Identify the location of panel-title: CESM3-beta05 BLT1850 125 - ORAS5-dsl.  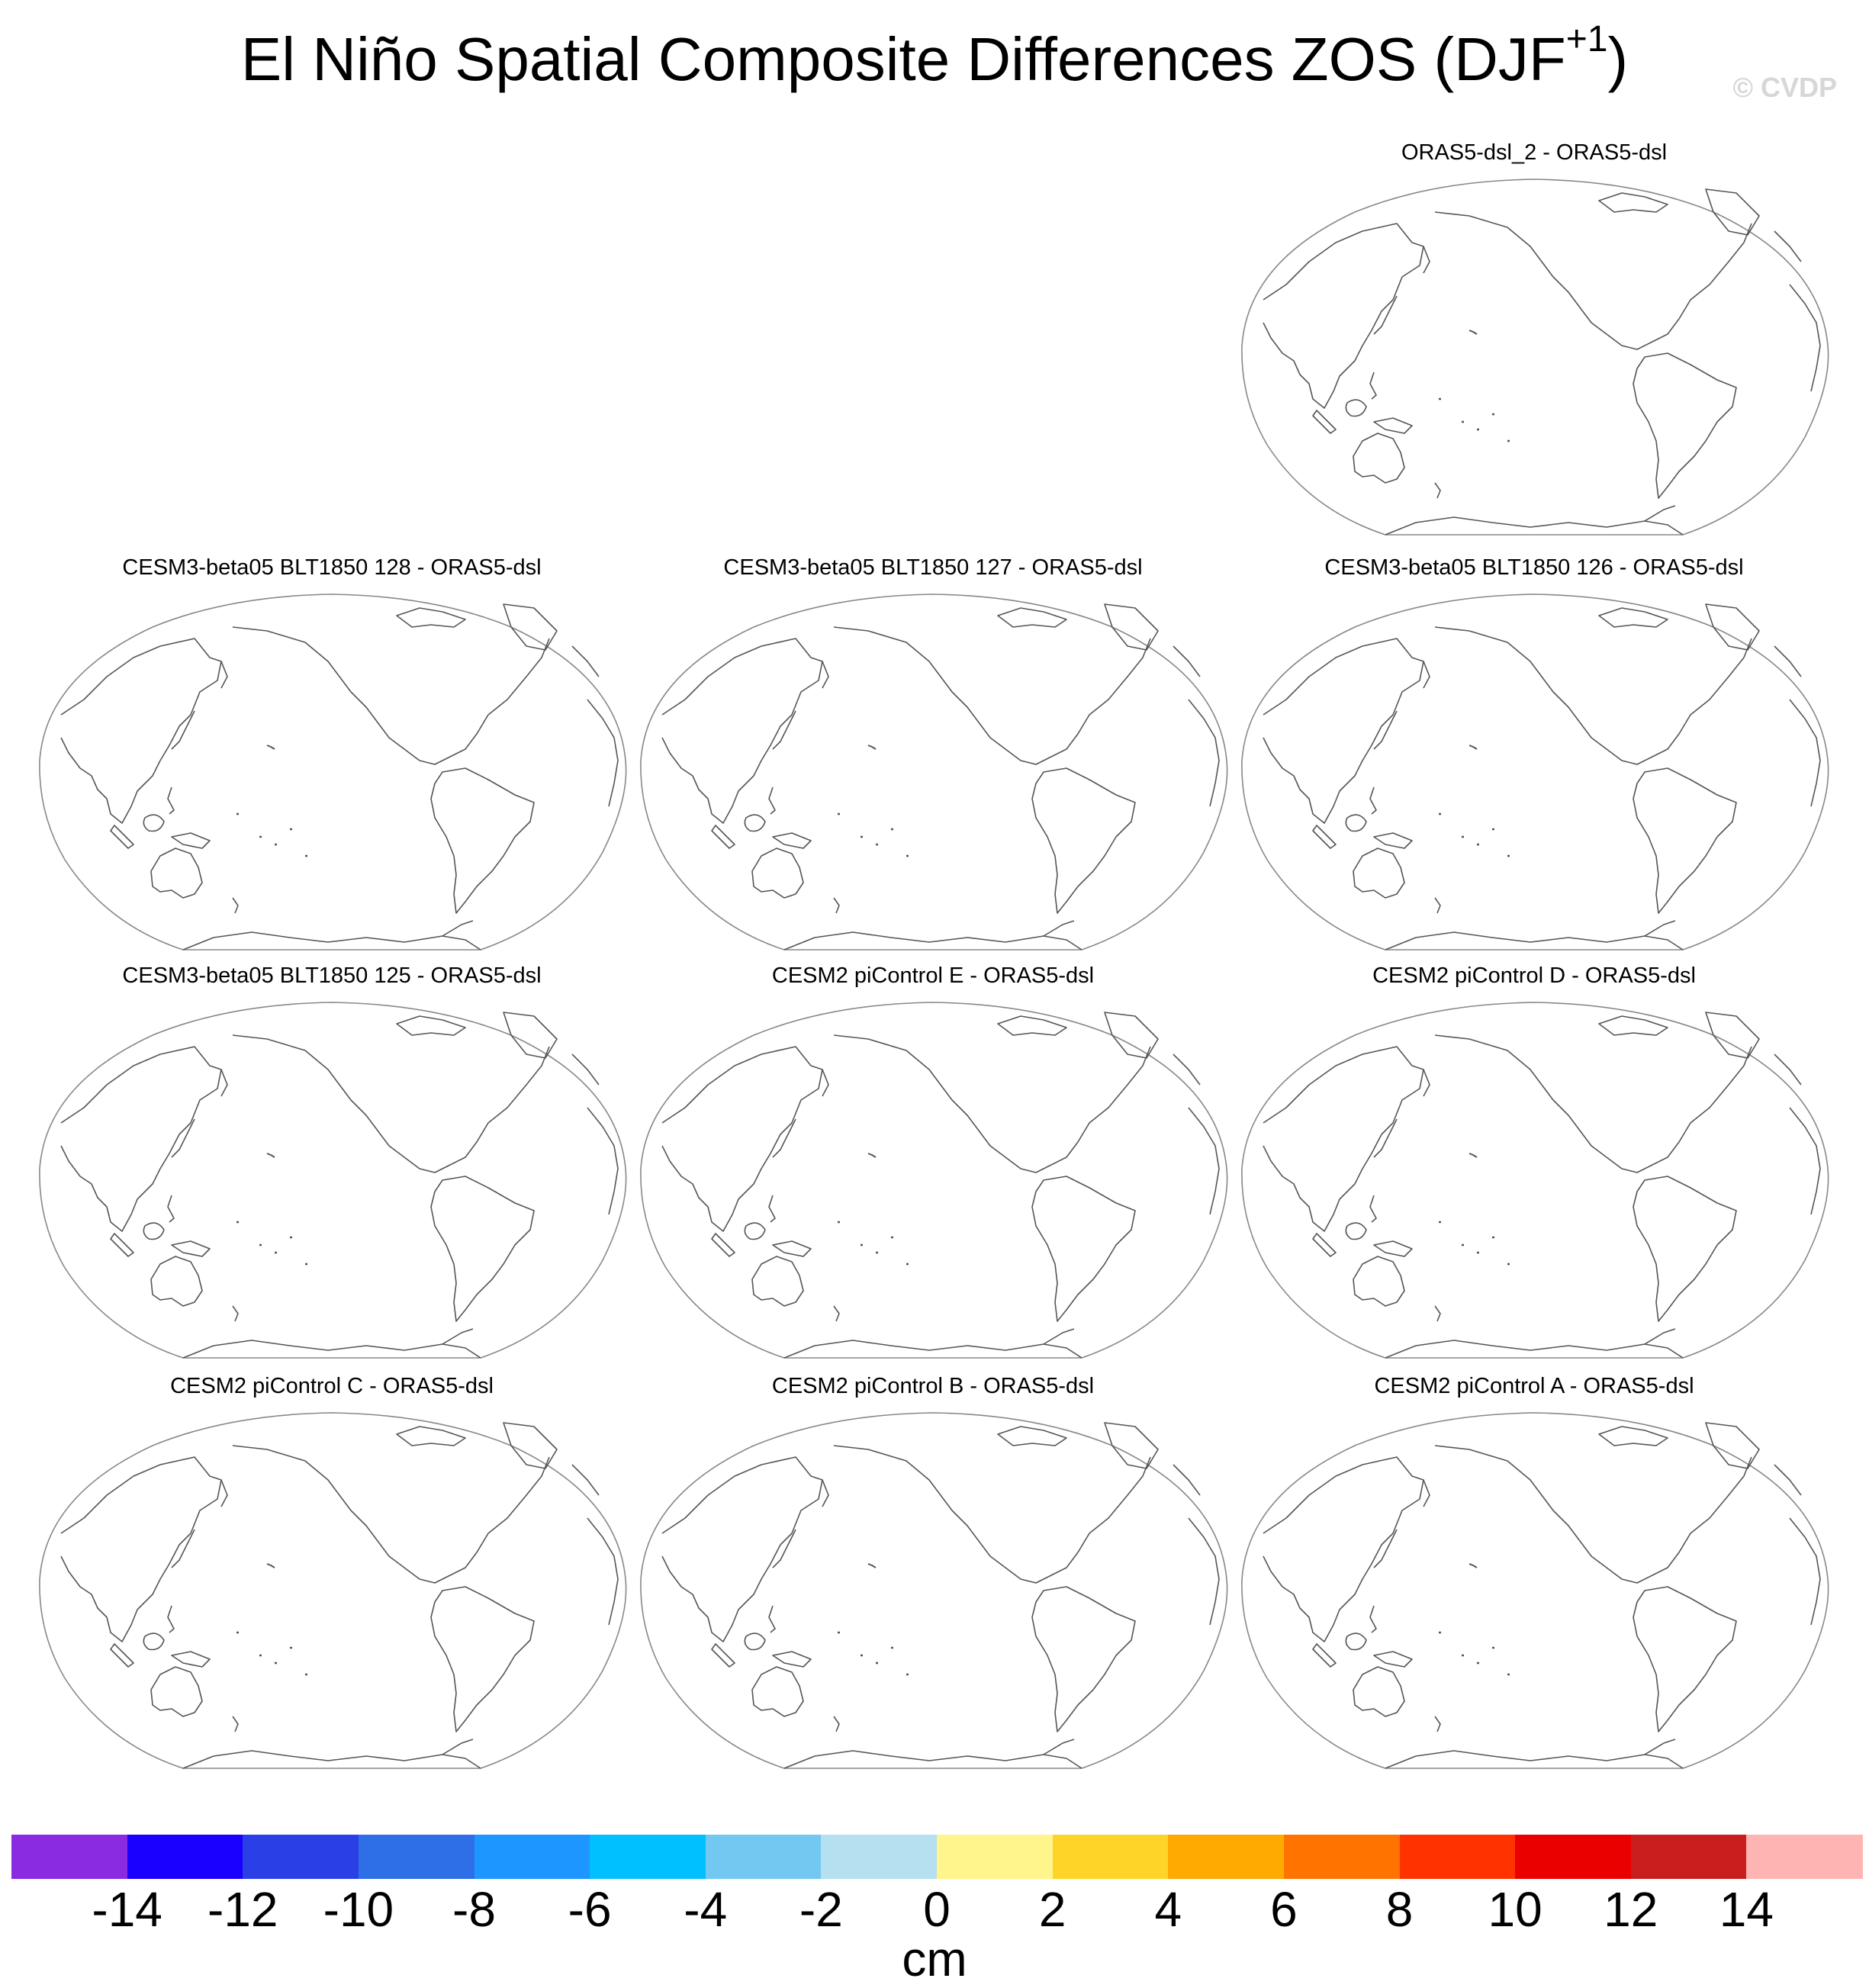
(332, 976).